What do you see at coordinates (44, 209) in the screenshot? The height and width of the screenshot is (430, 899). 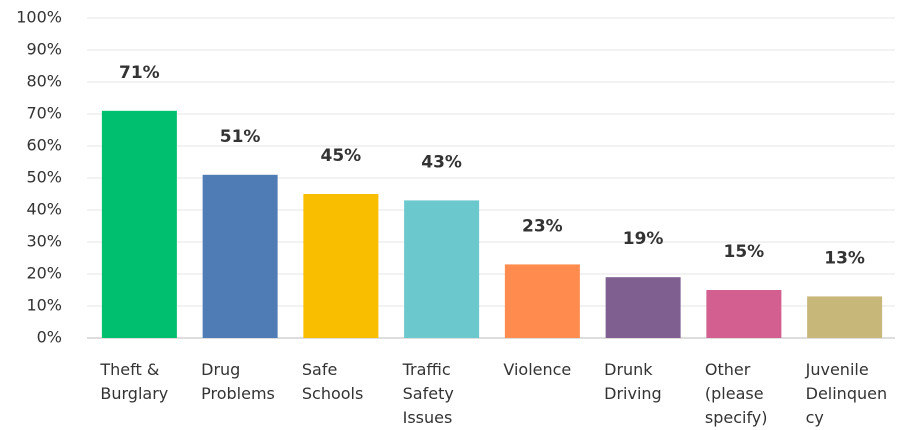 I see `y-tick-label: 40%` at bounding box center [44, 209].